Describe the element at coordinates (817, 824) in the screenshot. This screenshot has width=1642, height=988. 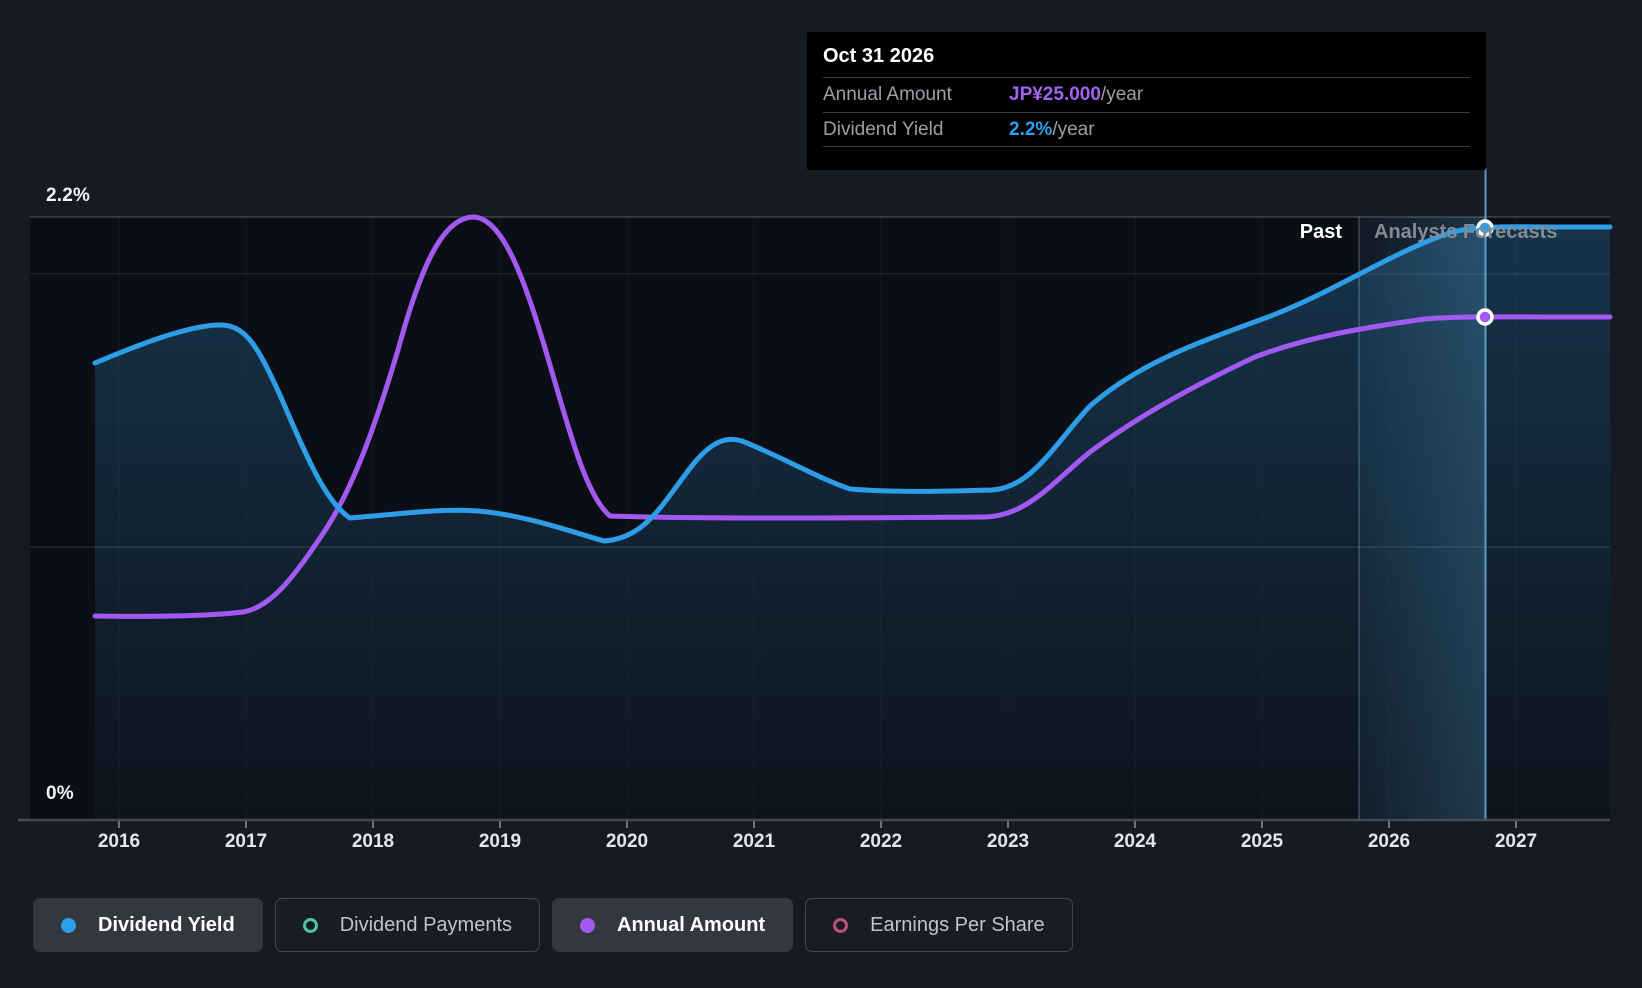
I see `x-axis-ticks` at that location.